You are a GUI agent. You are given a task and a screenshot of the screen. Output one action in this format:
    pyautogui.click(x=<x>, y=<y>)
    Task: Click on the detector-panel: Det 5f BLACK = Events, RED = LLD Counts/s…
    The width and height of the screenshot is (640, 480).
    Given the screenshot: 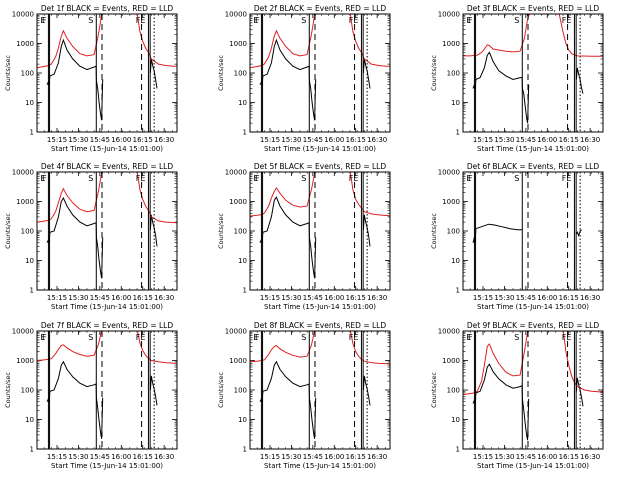 What is the action you would take?
    pyautogui.click(x=304, y=236)
    